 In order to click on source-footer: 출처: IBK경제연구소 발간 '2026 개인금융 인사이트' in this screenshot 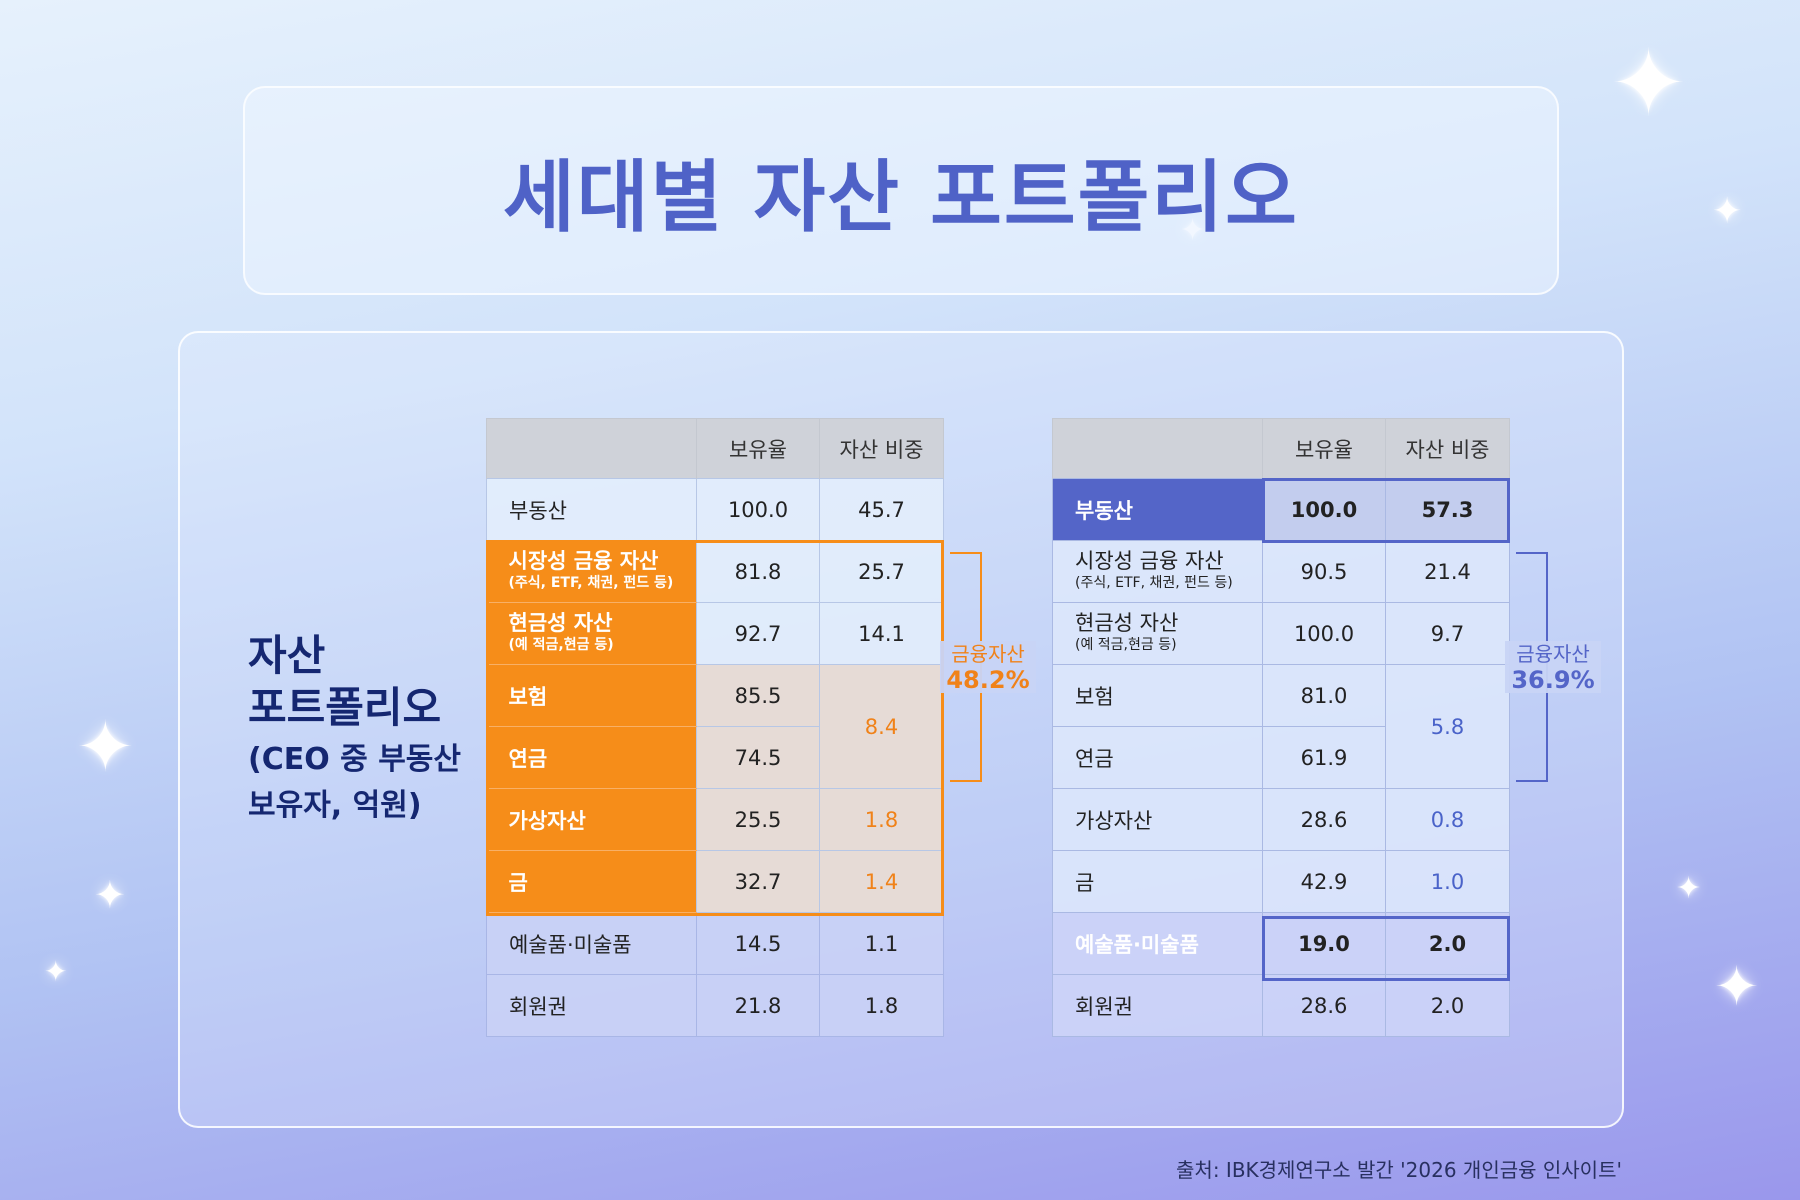, I will do `click(1399, 1170)`.